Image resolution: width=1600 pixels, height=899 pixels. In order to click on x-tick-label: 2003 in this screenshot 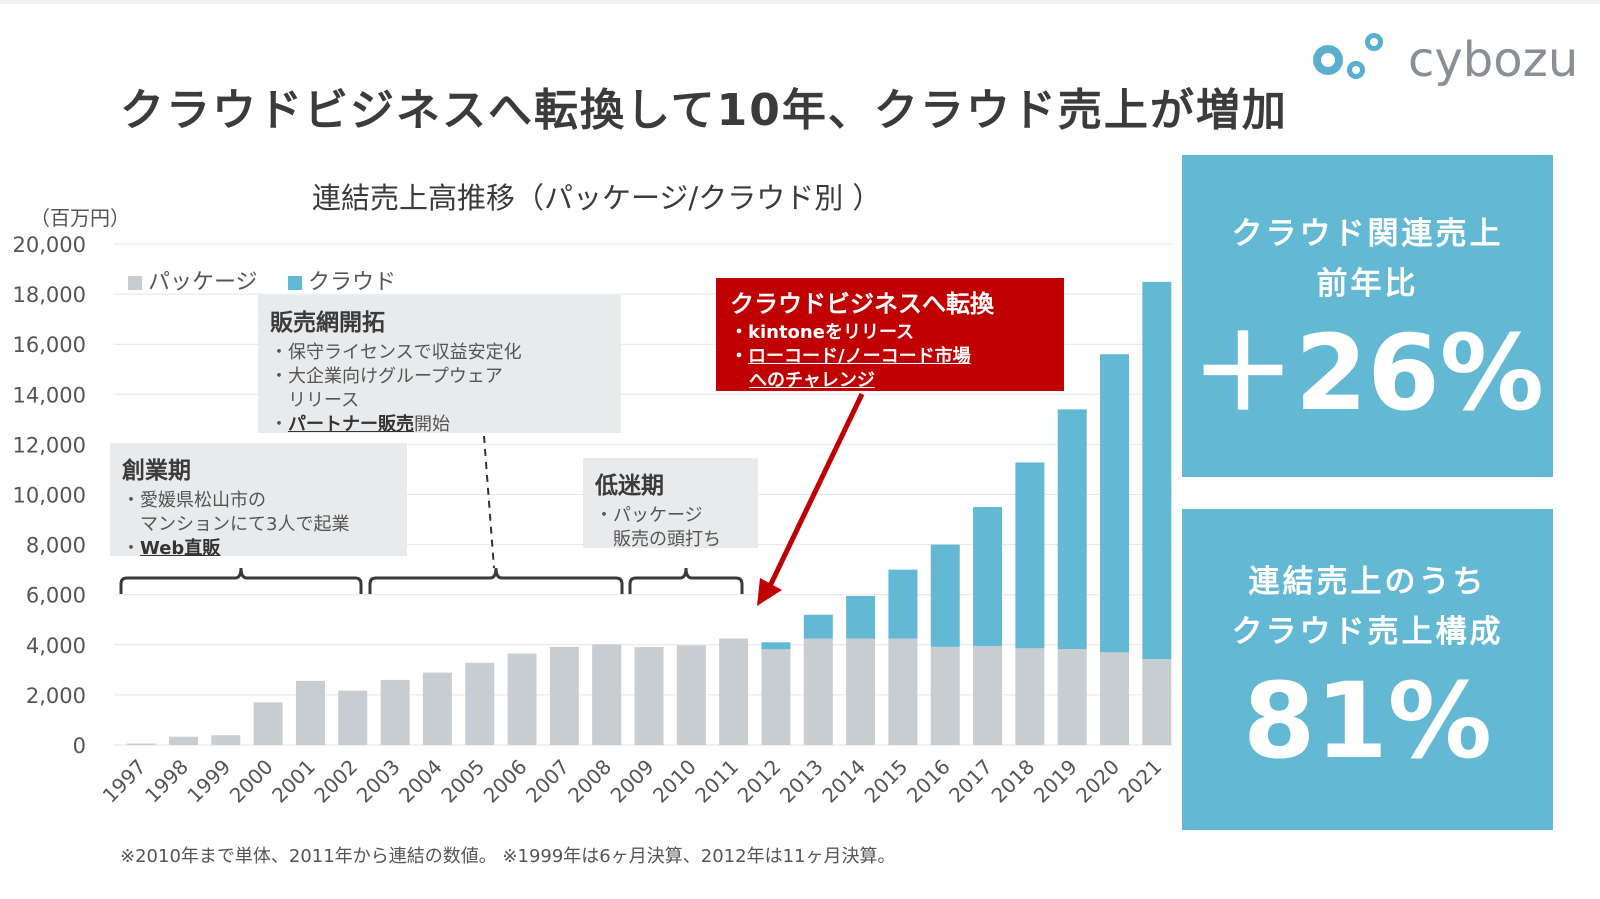, I will do `click(378, 781)`.